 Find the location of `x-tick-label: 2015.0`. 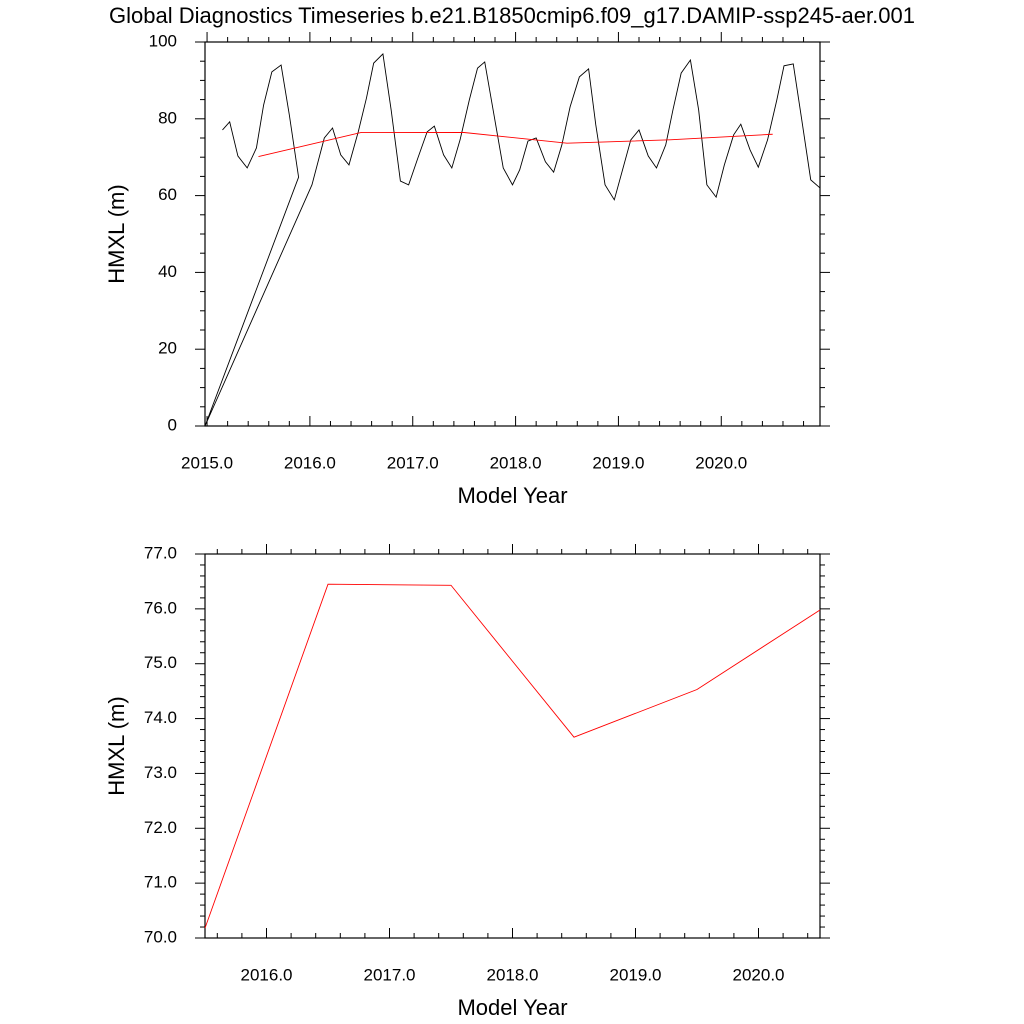

x-tick-label: 2015.0 is located at coordinates (207, 462).